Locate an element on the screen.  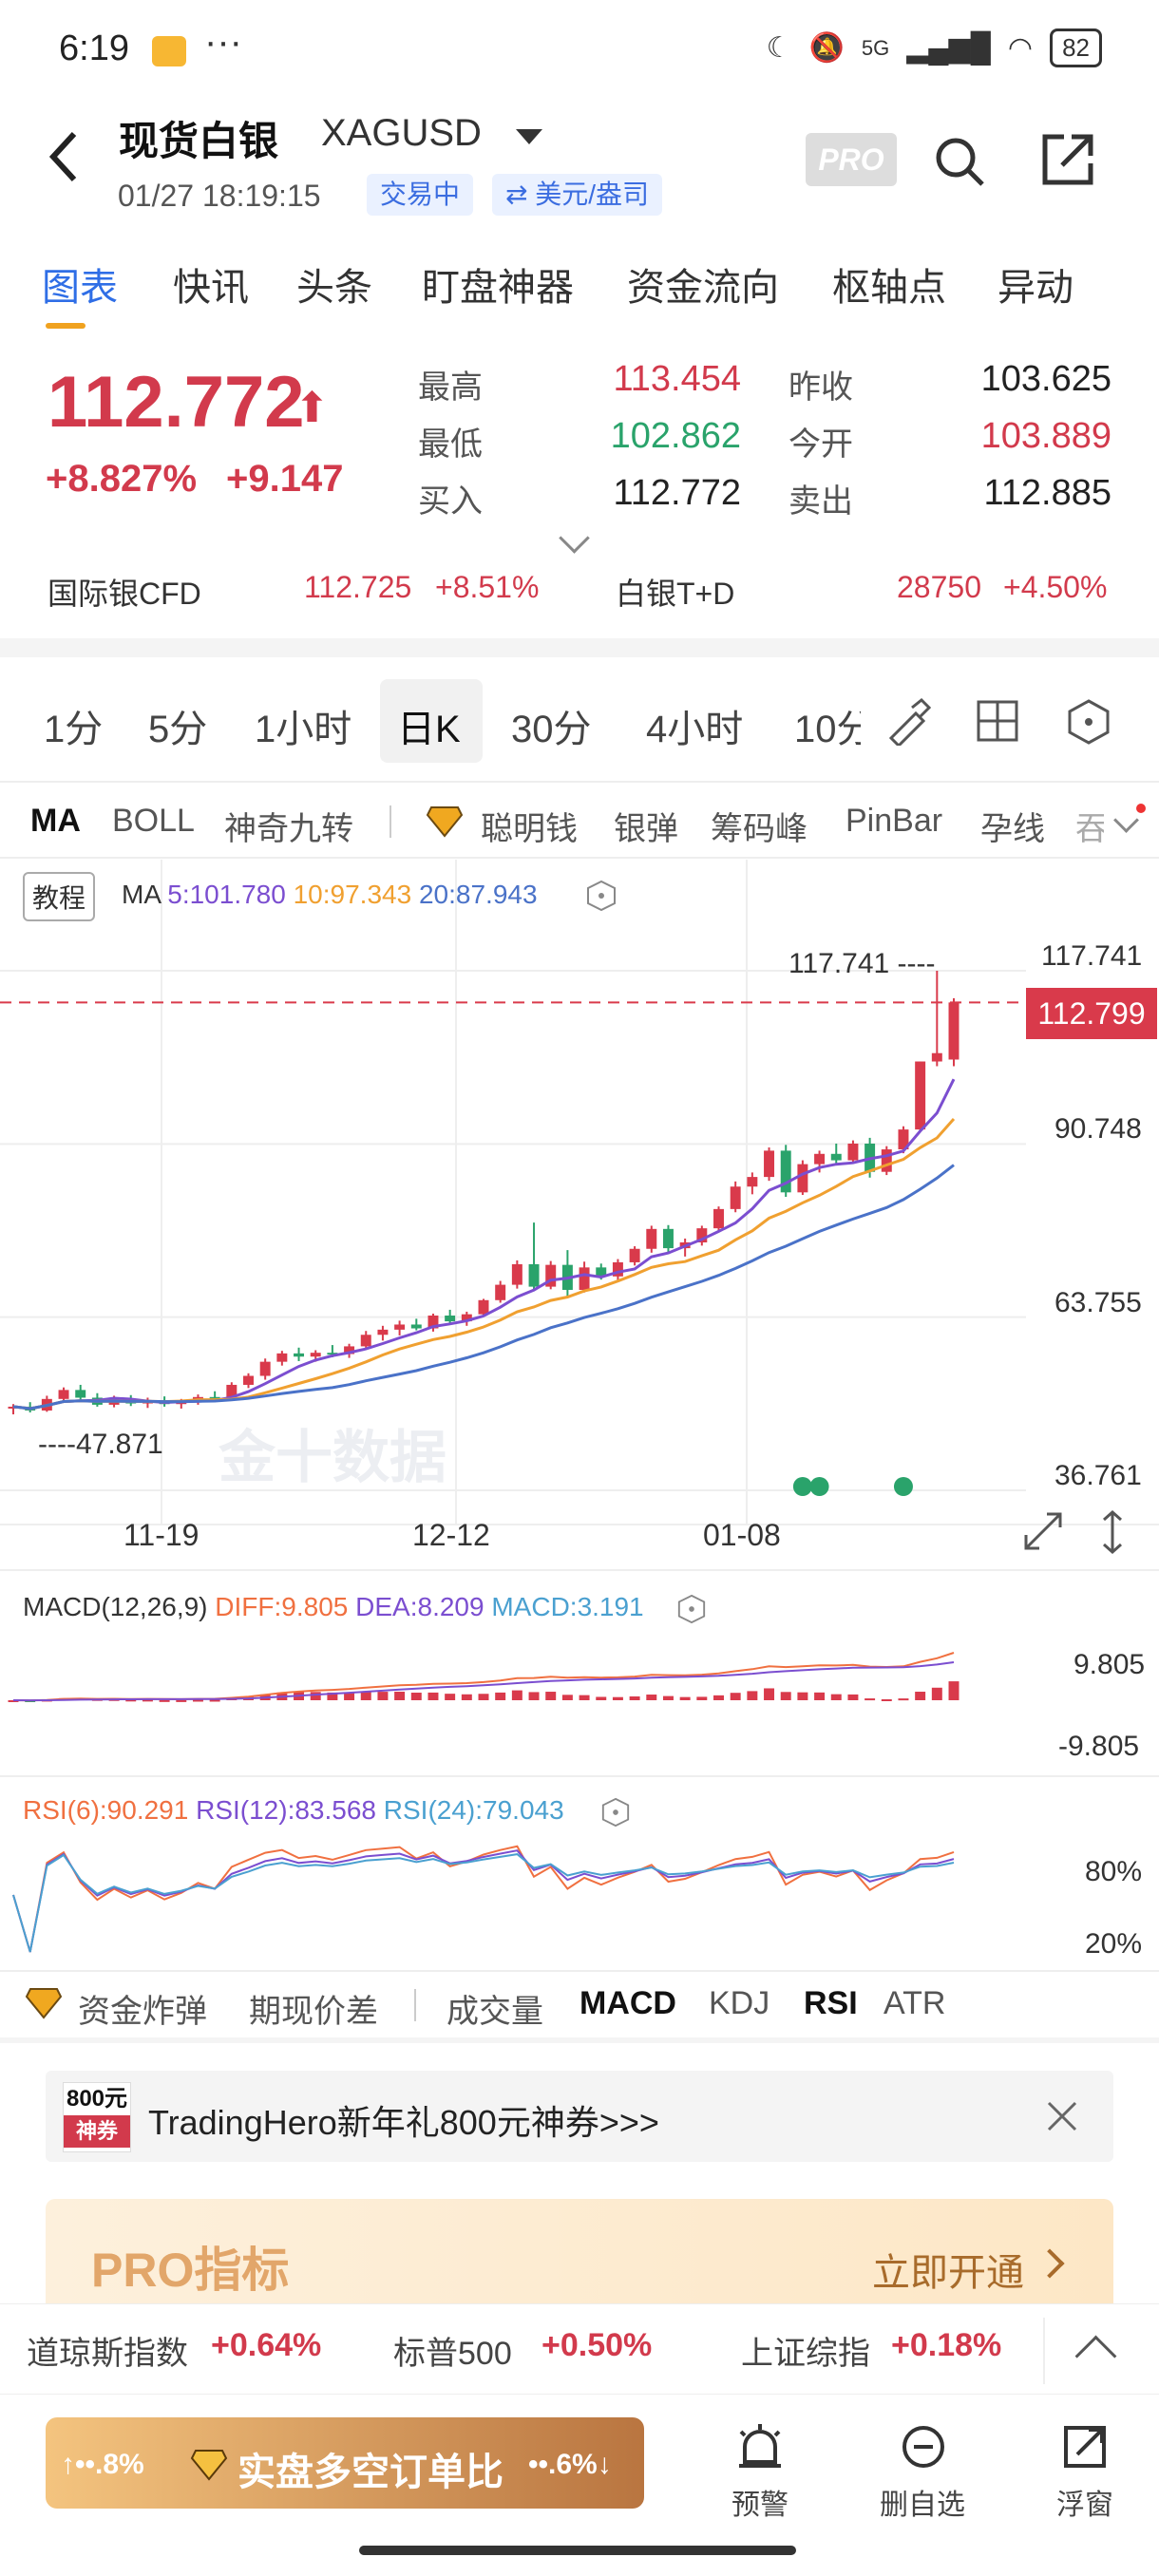
unit-toggle-badge: ⇄ 美元/盎司 is located at coordinates (577, 195).